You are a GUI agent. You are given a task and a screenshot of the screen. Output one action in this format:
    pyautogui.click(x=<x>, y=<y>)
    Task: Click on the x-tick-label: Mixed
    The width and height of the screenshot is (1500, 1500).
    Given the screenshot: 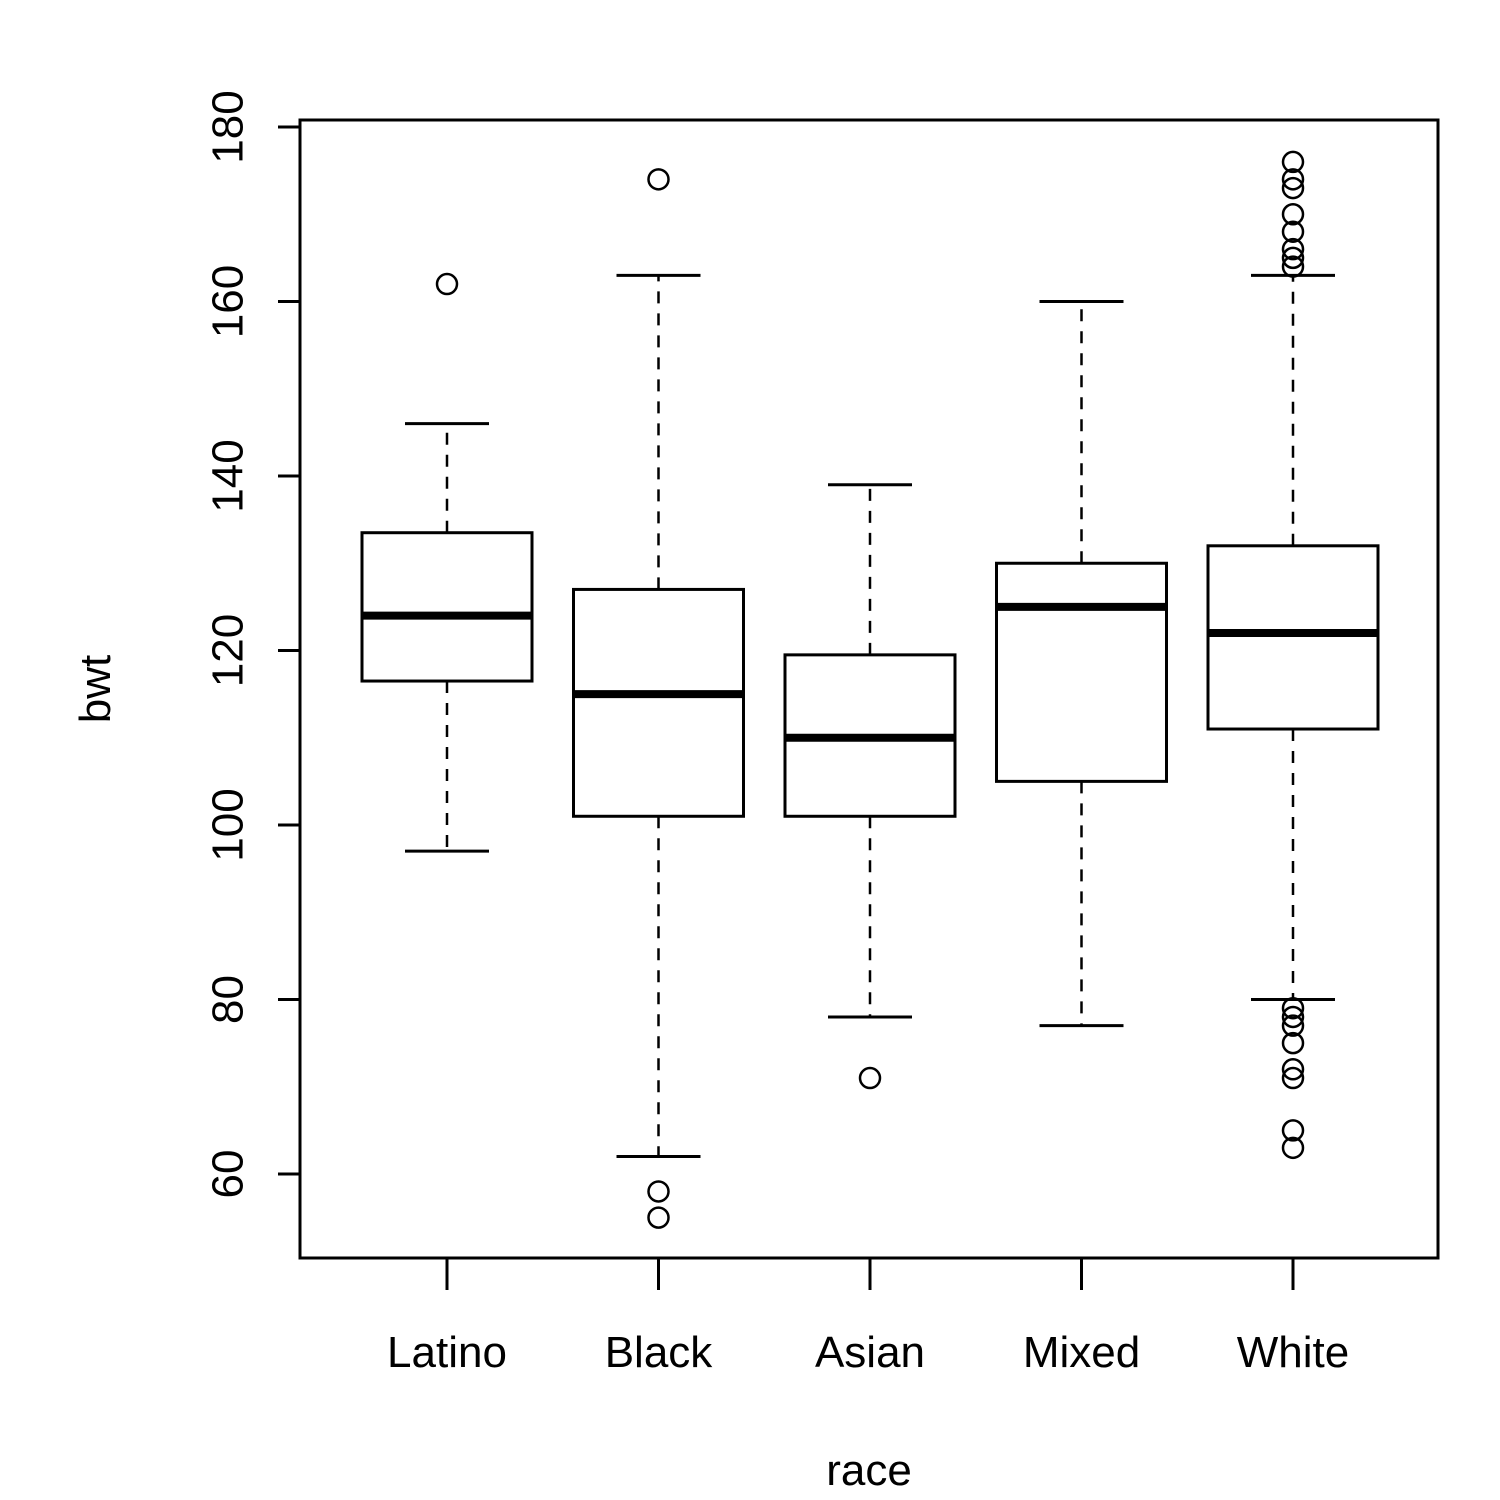 What is the action you would take?
    pyautogui.click(x=1081, y=1352)
    